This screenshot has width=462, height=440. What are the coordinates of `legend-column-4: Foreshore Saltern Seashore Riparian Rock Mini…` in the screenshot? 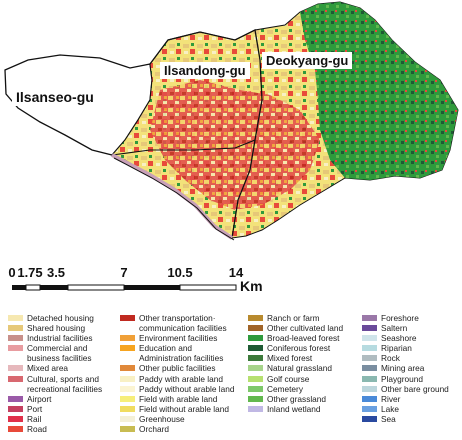 It's located at (411, 376).